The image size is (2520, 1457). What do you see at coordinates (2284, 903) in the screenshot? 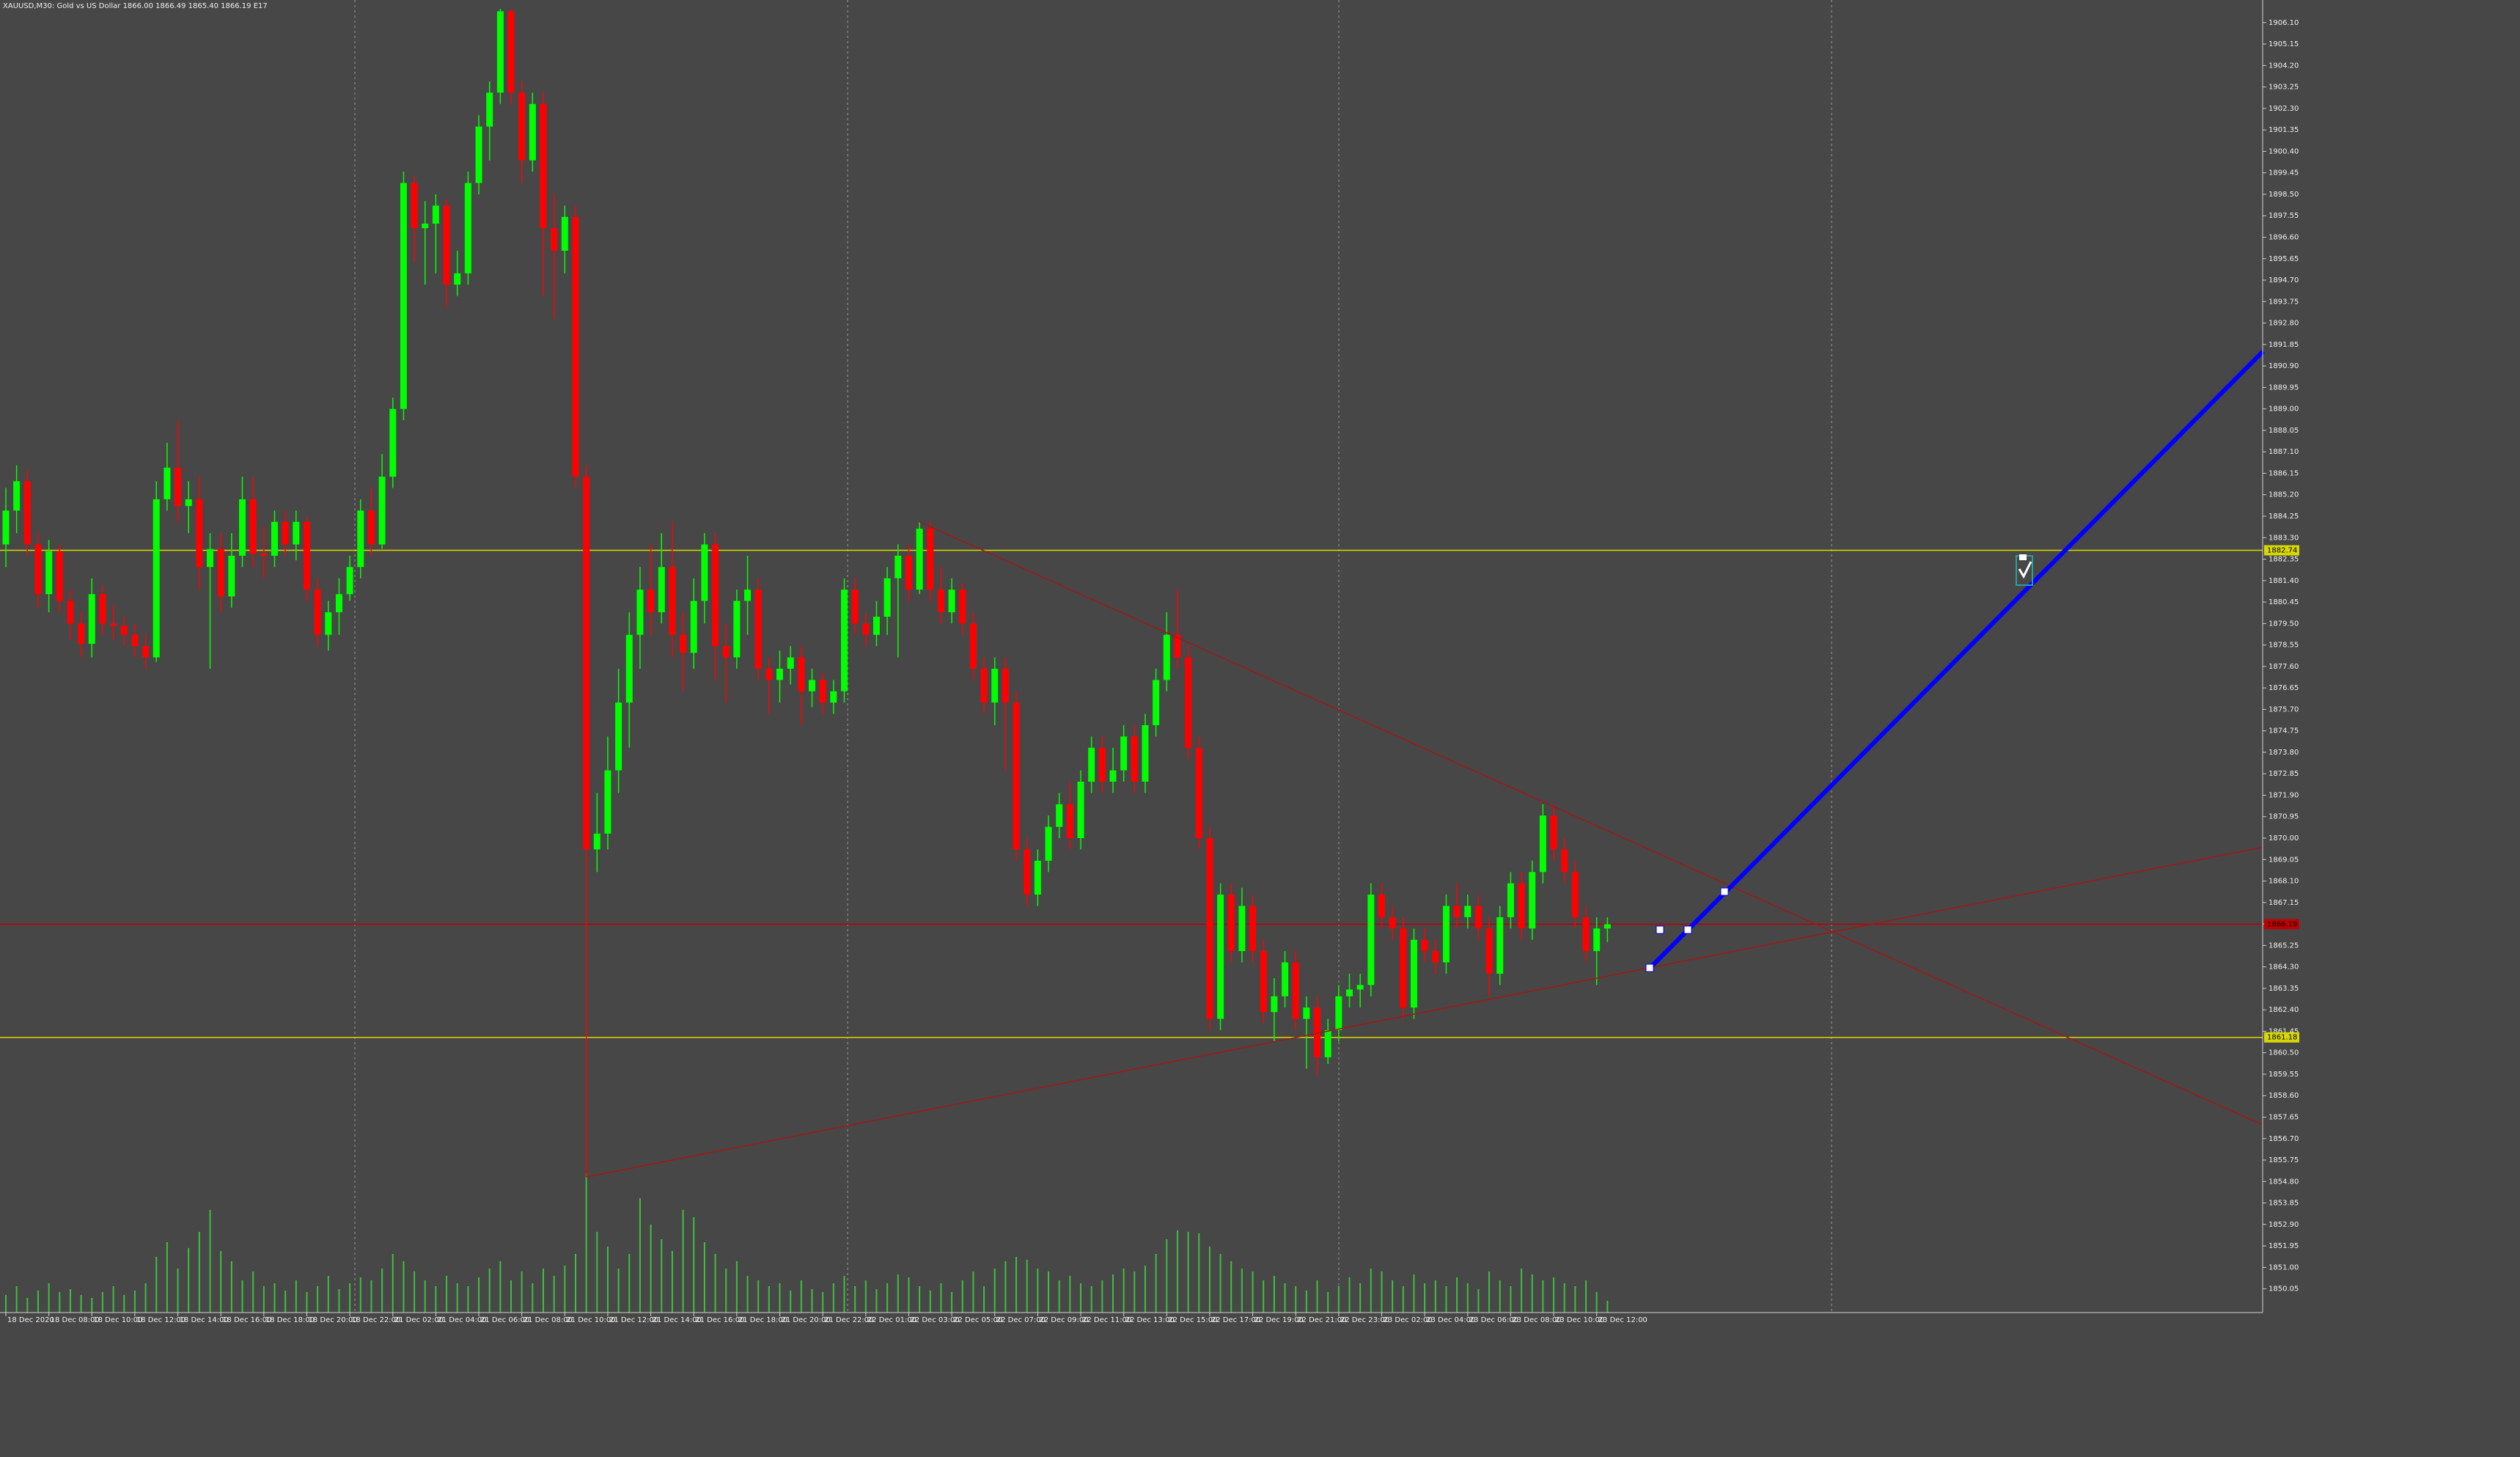
I see `y-tick-label: 1867.15` at bounding box center [2284, 903].